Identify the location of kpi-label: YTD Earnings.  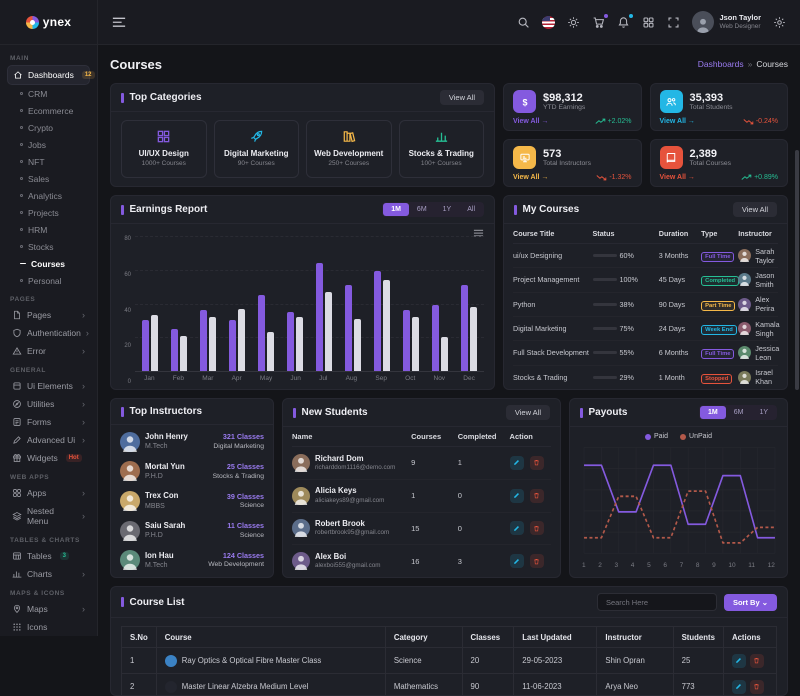
(564, 107).